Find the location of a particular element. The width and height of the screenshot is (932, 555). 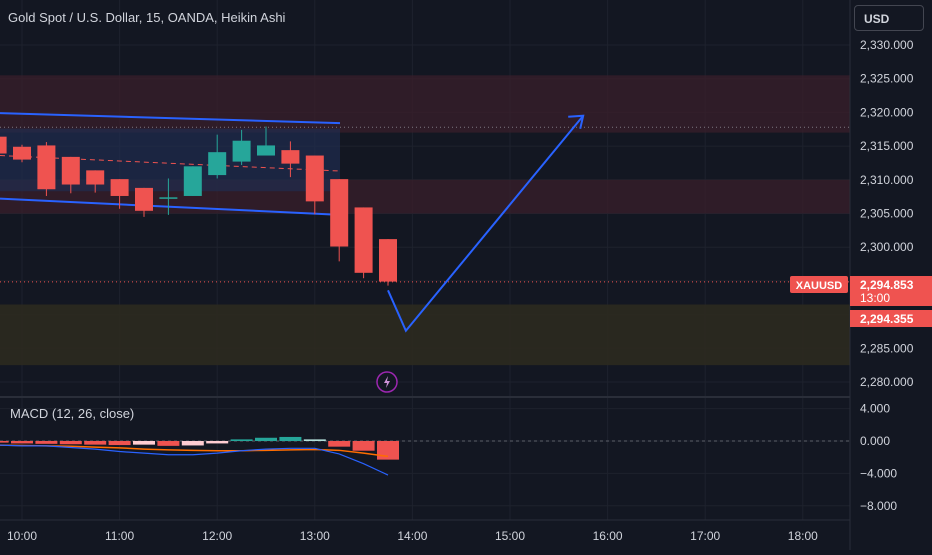

price-tick-label: 2,310.000 is located at coordinates (887, 180).